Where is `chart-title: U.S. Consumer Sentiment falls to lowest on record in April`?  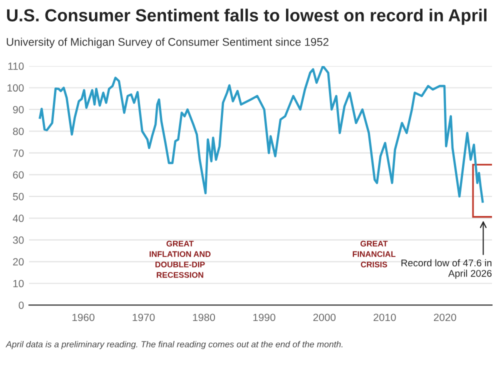 chart-title: U.S. Consumer Sentiment falls to lowest on record in April is located at coordinates (246, 16).